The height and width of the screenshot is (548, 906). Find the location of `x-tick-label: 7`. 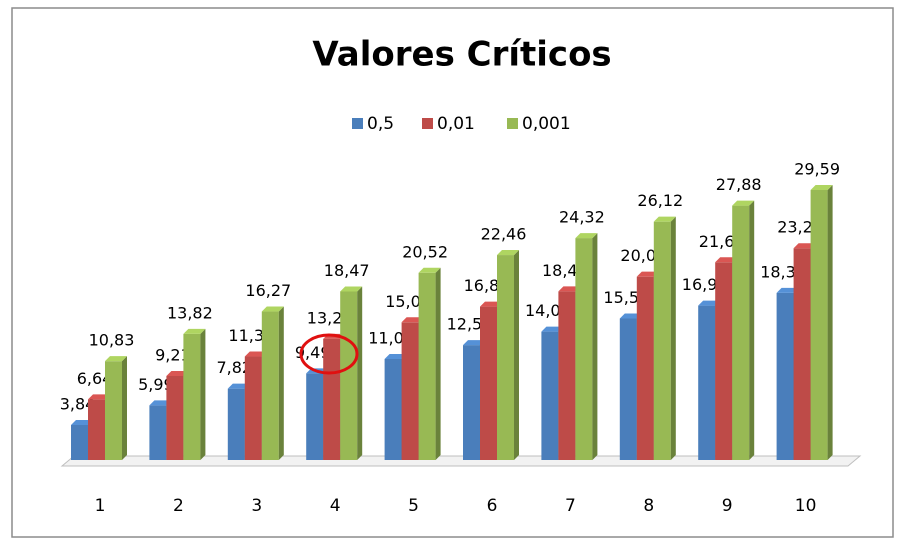

x-tick-label: 7 is located at coordinates (570, 506).